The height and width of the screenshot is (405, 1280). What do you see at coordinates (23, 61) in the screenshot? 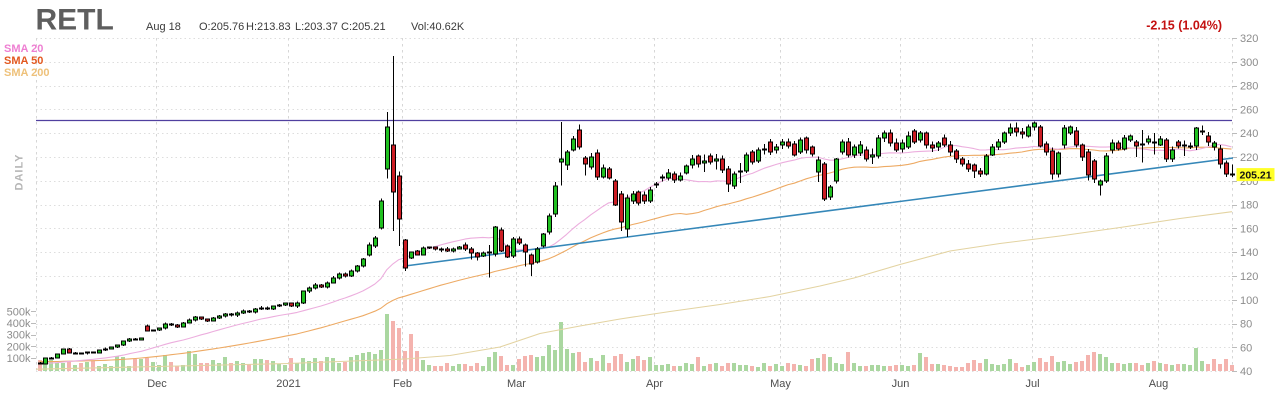
I see `svg-text: SMA 50` at bounding box center [23, 61].